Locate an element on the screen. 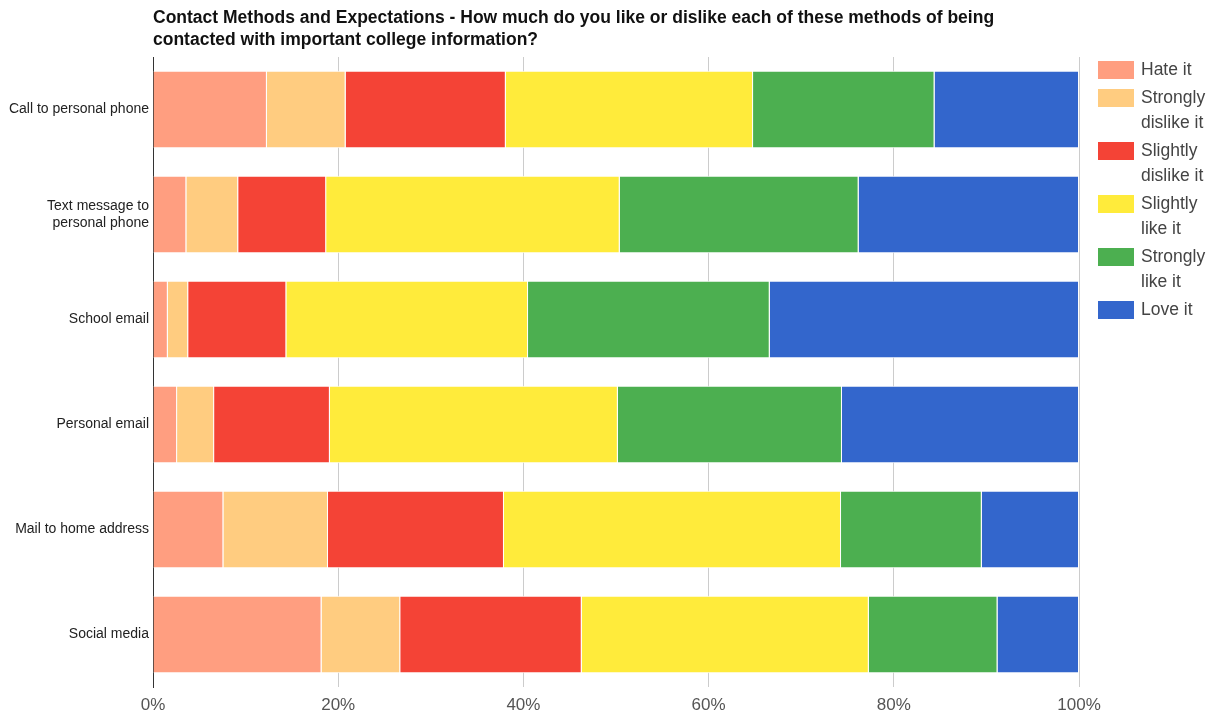 The height and width of the screenshot is (717, 1217). x-tick-label: 0% is located at coordinates (153, 704).